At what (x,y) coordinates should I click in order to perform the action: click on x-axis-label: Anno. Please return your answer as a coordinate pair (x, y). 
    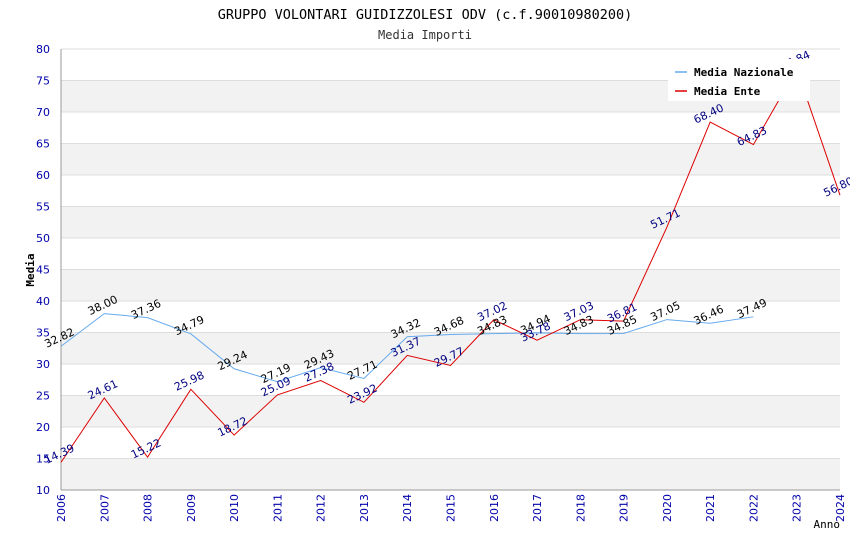
    Looking at the image, I should click on (827, 524).